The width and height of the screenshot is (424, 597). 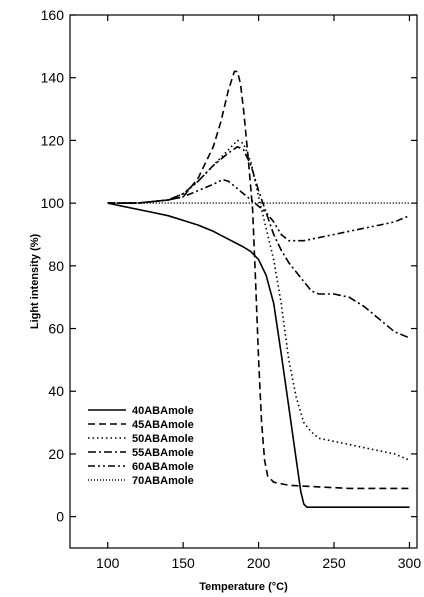 What do you see at coordinates (163, 439) in the screenshot?
I see `legend-label: 50ABAmole` at bounding box center [163, 439].